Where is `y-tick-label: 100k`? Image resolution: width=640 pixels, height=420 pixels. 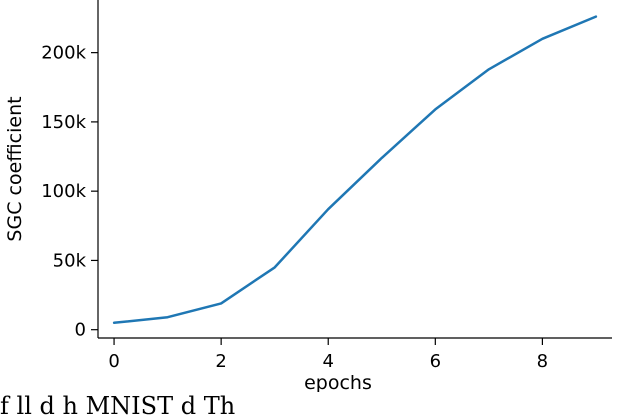 y-tick-label: 100k is located at coordinates (63, 191).